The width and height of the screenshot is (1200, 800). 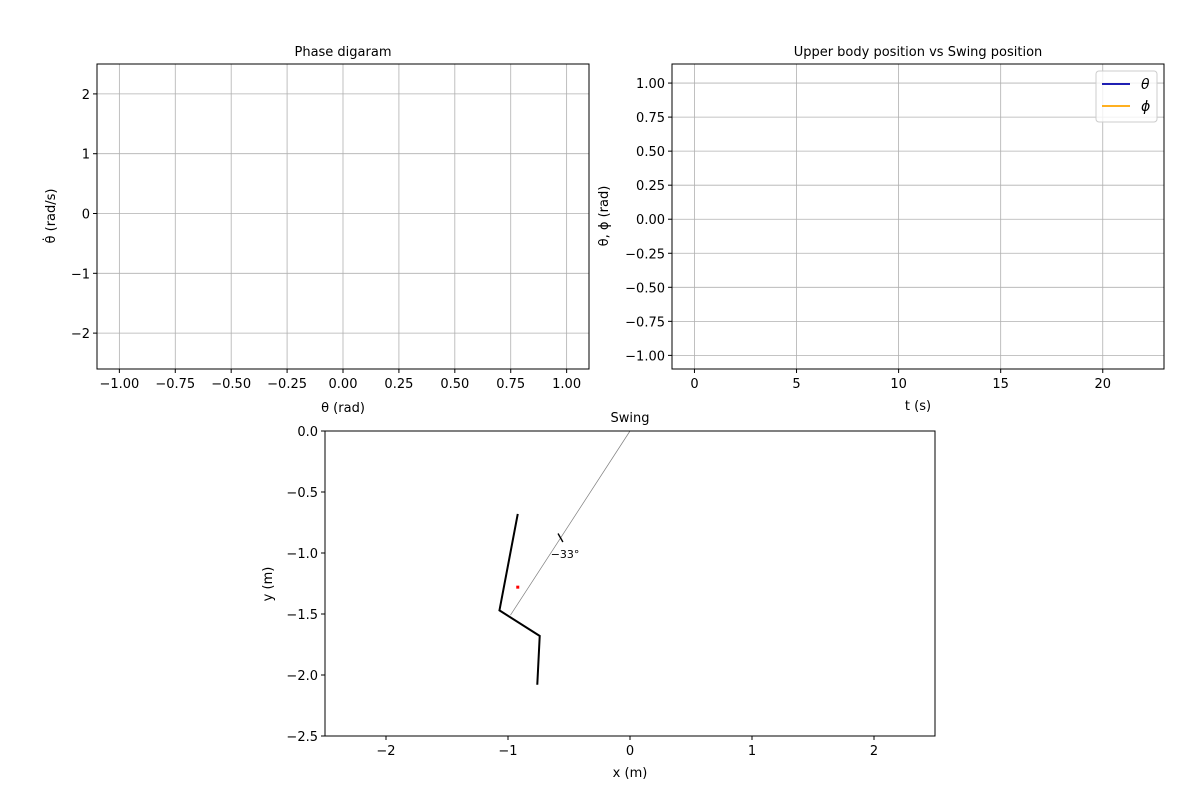 I want to click on time-x-label: t (s), so click(x=918, y=406).